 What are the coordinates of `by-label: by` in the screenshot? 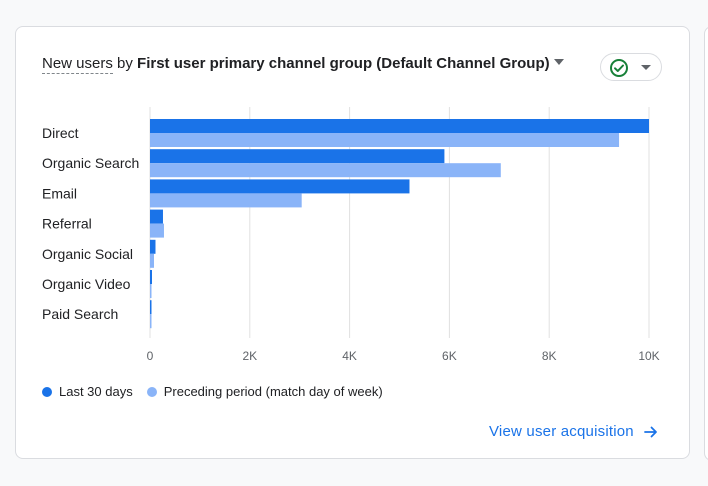 It's located at (125, 63).